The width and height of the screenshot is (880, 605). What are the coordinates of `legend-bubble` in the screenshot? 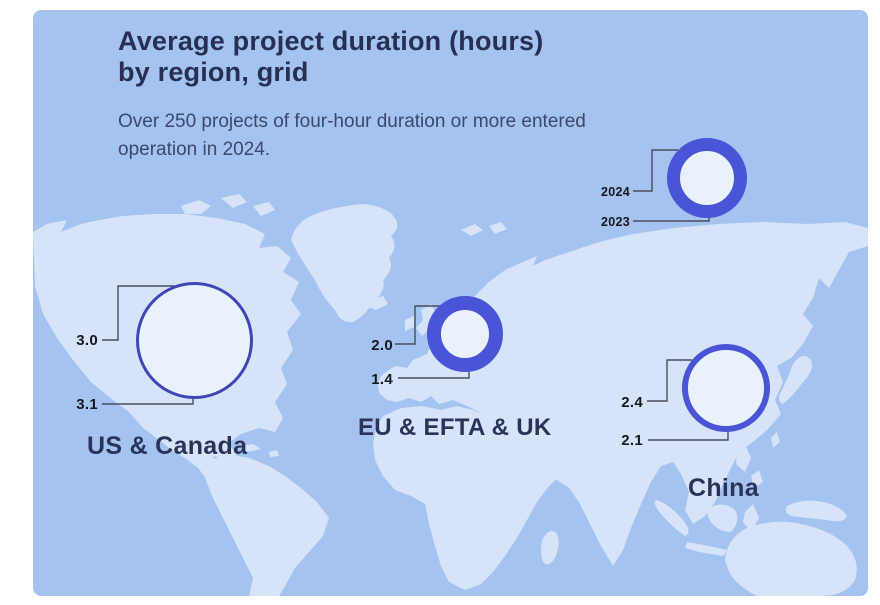 It's located at (707, 178).